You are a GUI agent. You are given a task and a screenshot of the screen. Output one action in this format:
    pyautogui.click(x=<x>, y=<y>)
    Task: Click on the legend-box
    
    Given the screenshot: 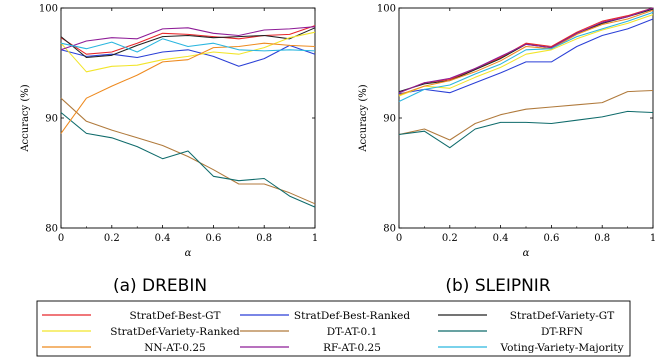 What is the action you would take?
    pyautogui.click(x=333, y=328)
    